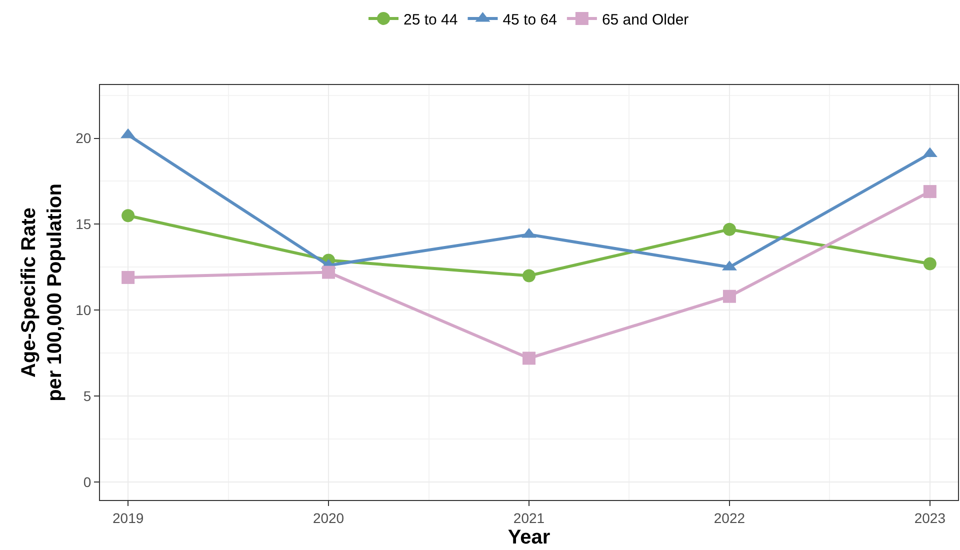  What do you see at coordinates (42, 293) in the screenshot?
I see `y-axis-title: Age-Specific Rate per 100,000 Population` at bounding box center [42, 293].